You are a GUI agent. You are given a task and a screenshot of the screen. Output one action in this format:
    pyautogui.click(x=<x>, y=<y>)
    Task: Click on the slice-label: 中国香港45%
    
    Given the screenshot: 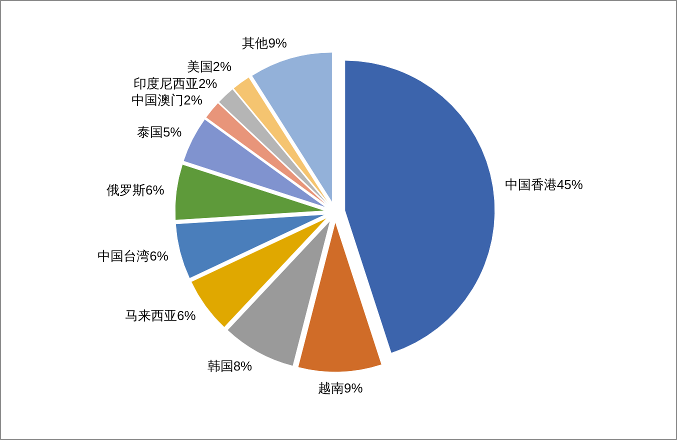 What is the action you would take?
    pyautogui.click(x=544, y=184)
    